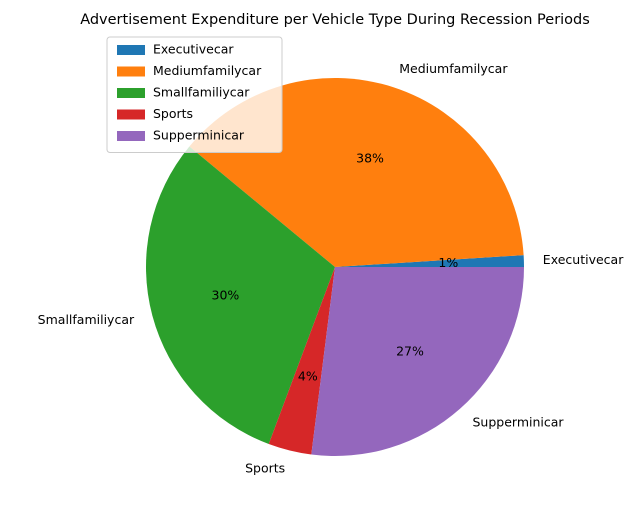  What do you see at coordinates (173, 113) in the screenshot?
I see `legend-label-sports: Sports` at bounding box center [173, 113].